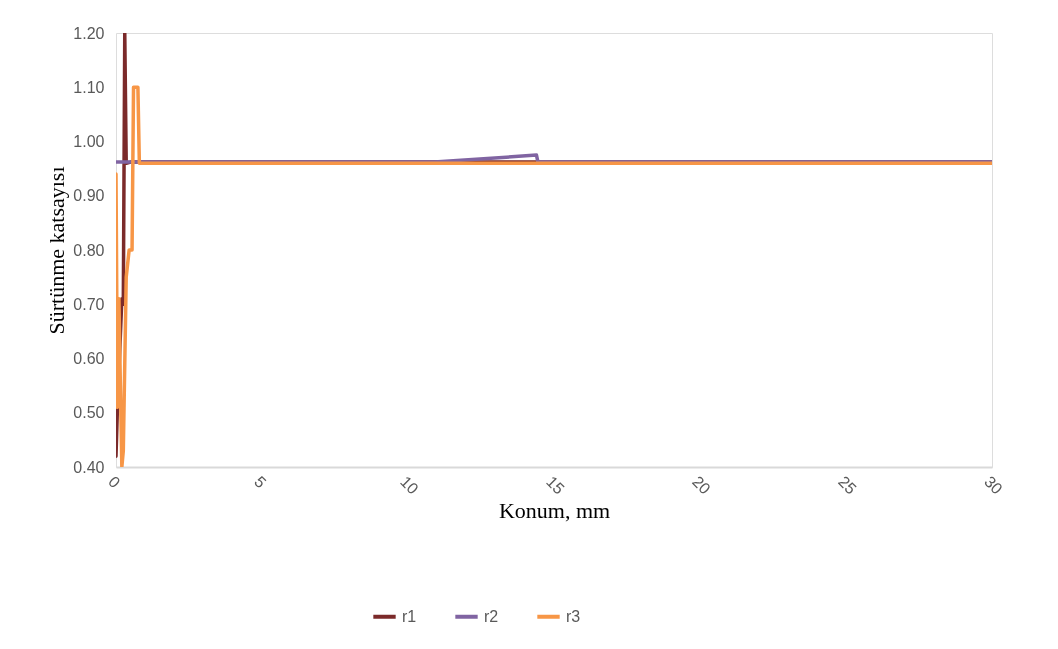  I want to click on x-tick-label: 0, so click(114, 482).